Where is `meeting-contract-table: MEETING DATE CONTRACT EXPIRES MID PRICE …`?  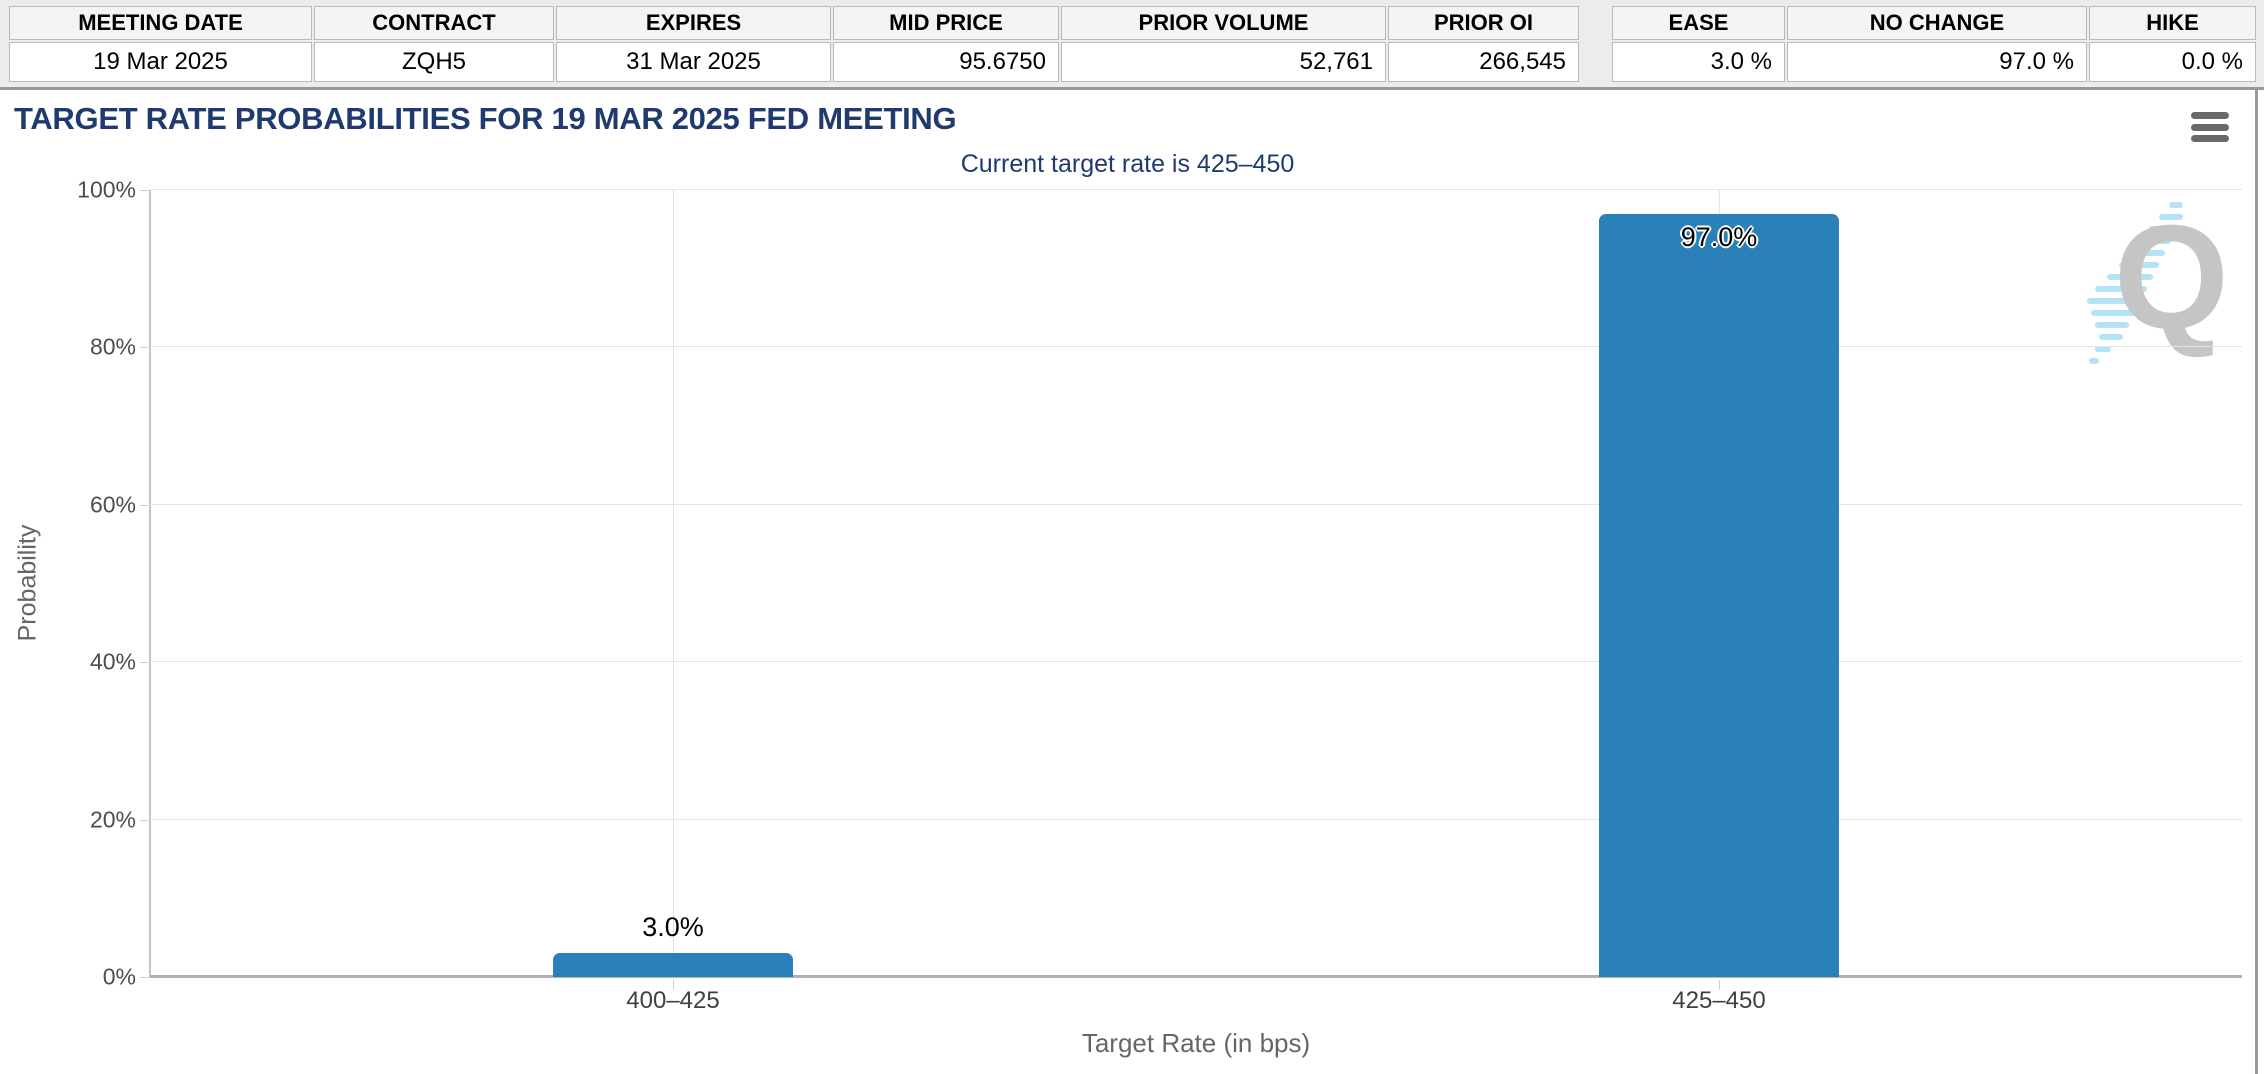 meeting-contract-table: MEETING DATE CONTRACT EXPIRES MID PRICE … is located at coordinates (794, 44).